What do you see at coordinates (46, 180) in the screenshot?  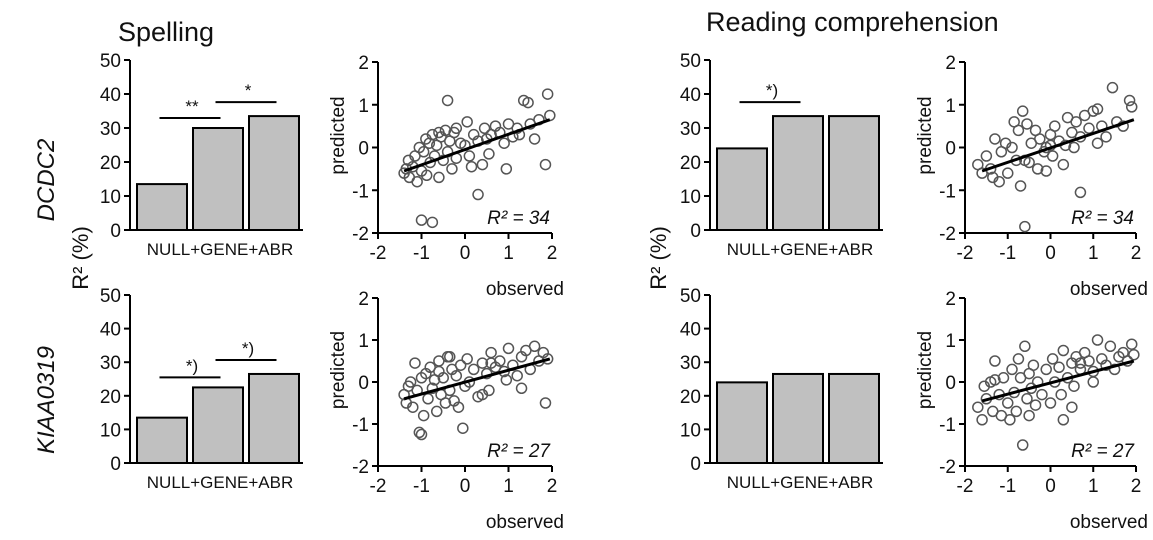 I see `row-label-dcdc2: DCDC2` at bounding box center [46, 180].